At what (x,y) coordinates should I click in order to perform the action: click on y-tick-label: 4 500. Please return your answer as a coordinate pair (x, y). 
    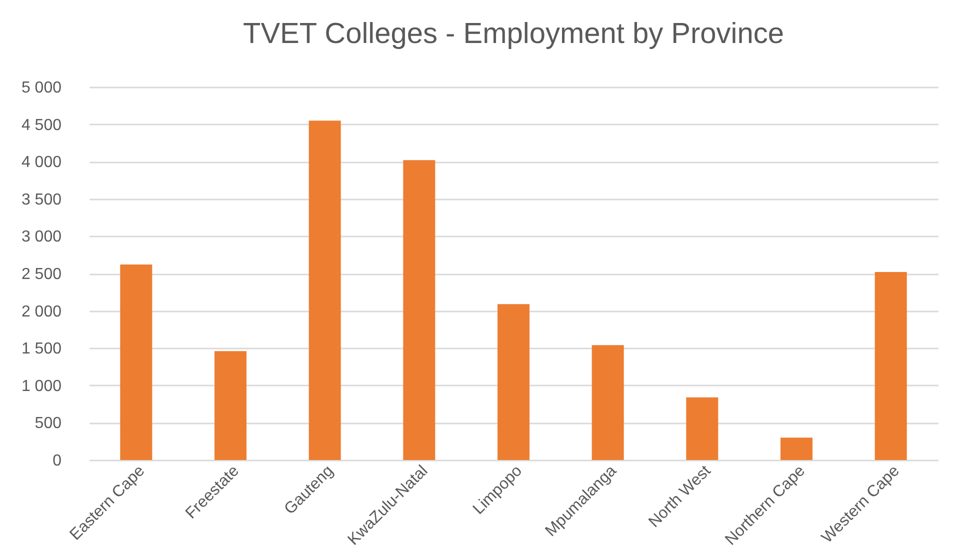
    Looking at the image, I should click on (41, 125).